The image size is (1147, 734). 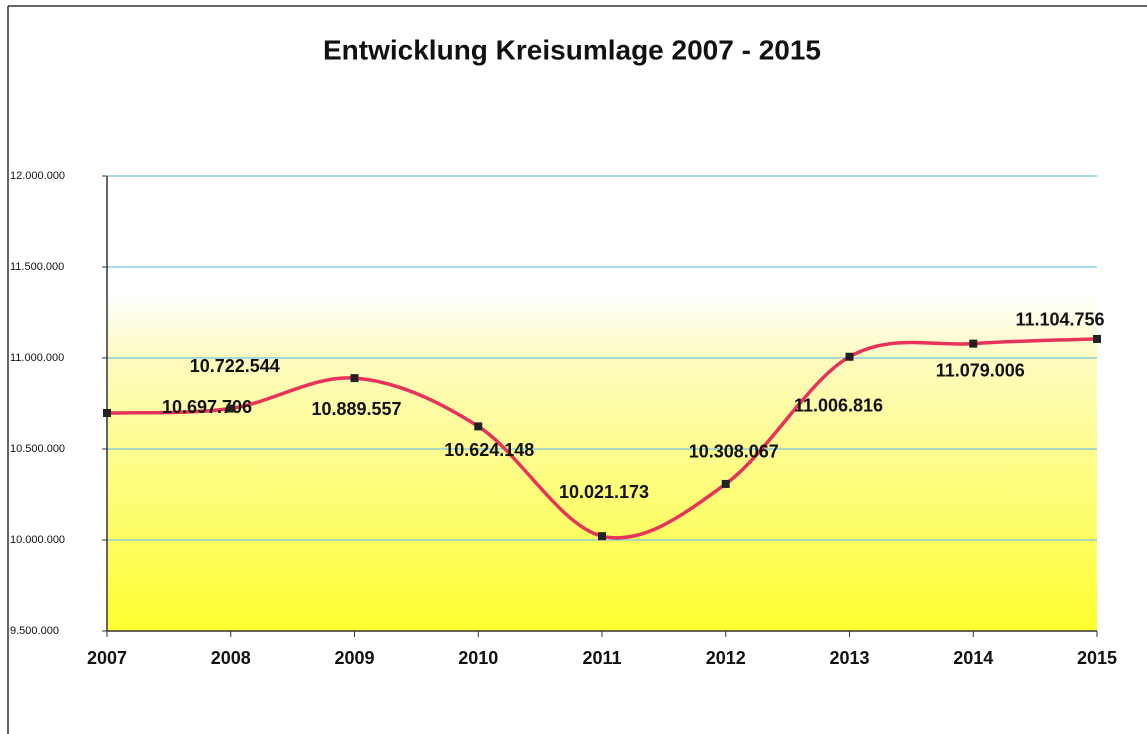 I want to click on x-tick-label: 2009, so click(x=354, y=658).